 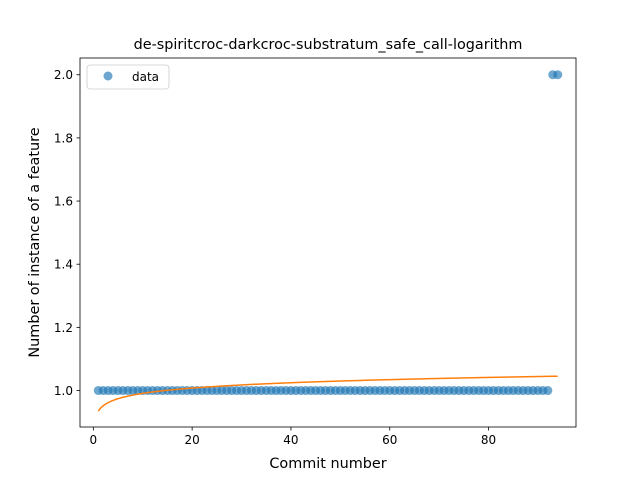 What do you see at coordinates (192, 440) in the screenshot?
I see `x-tick-label: 20` at bounding box center [192, 440].